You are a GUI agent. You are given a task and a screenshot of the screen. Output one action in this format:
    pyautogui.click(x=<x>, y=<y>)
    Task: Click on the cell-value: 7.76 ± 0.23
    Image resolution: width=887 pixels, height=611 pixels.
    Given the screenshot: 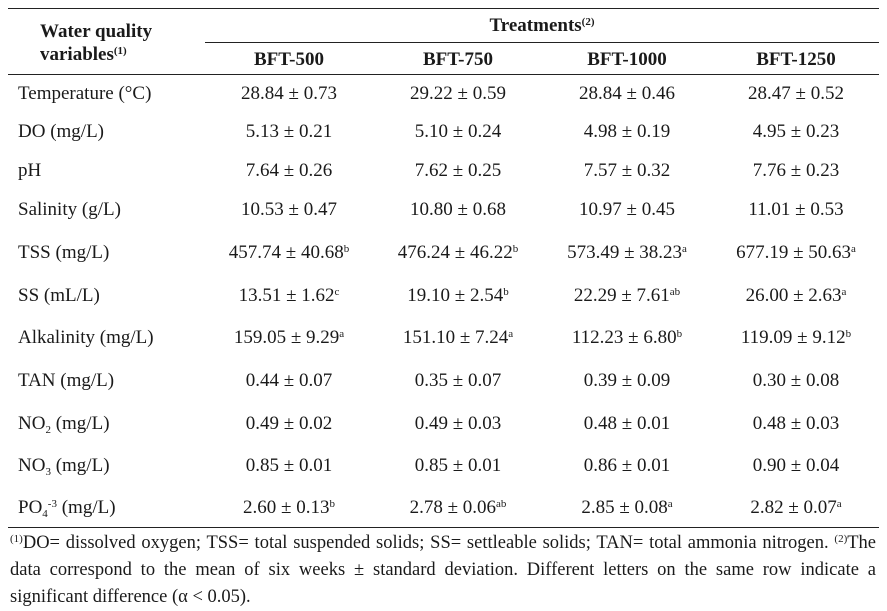 What is the action you would take?
    pyautogui.click(x=796, y=170)
    